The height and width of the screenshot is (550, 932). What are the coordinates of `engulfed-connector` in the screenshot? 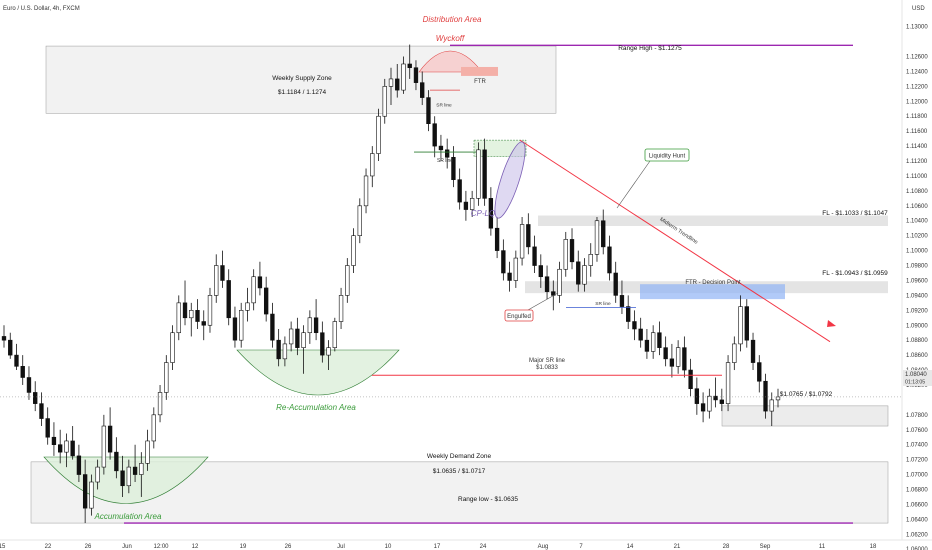 It's located at (543, 301).